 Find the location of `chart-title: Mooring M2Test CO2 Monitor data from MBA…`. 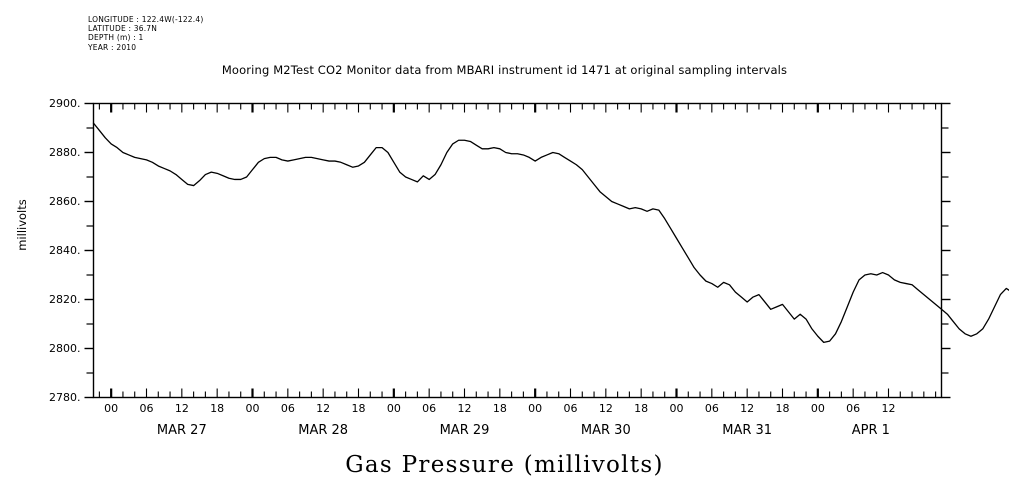

chart-title: Mooring M2Test CO2 Monitor data from MBA… is located at coordinates (504, 70).